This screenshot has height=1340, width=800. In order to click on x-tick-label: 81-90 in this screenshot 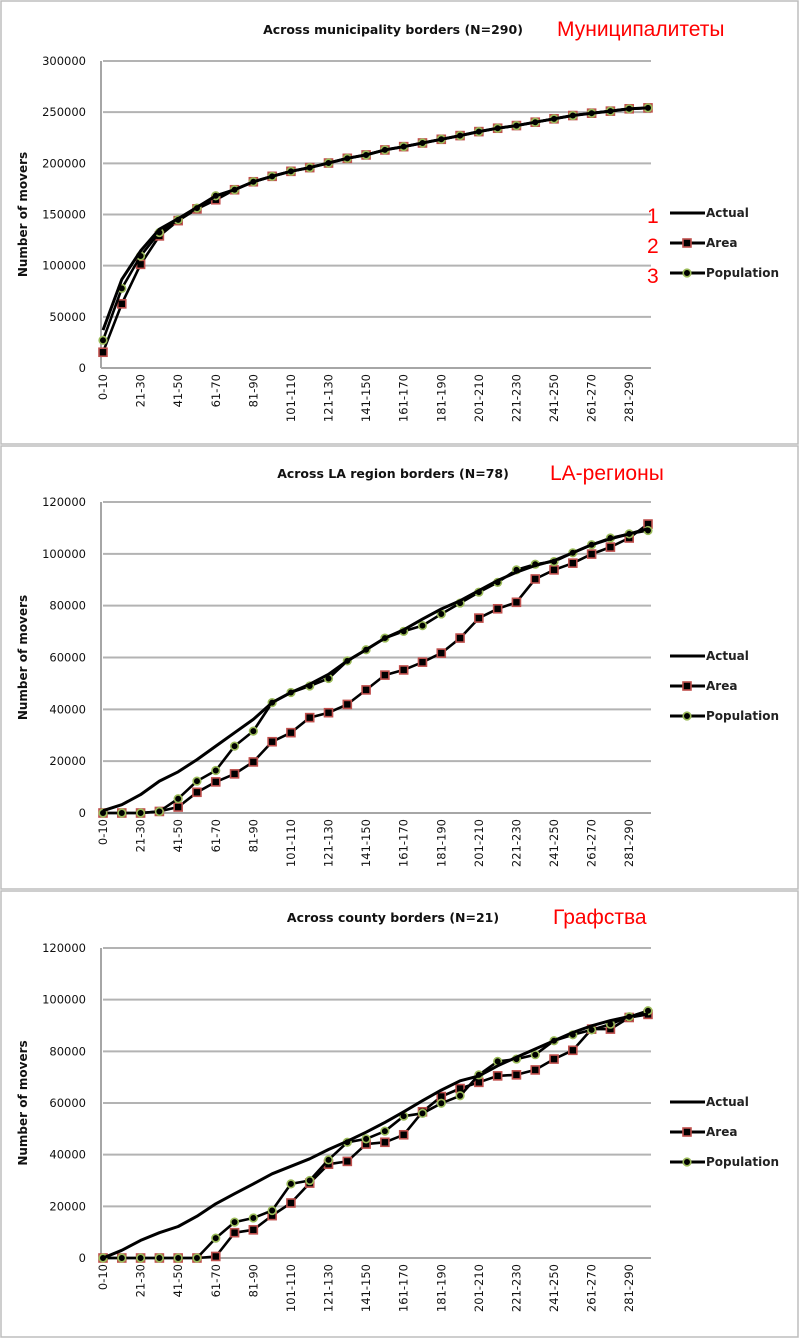, I will do `click(253, 390)`.